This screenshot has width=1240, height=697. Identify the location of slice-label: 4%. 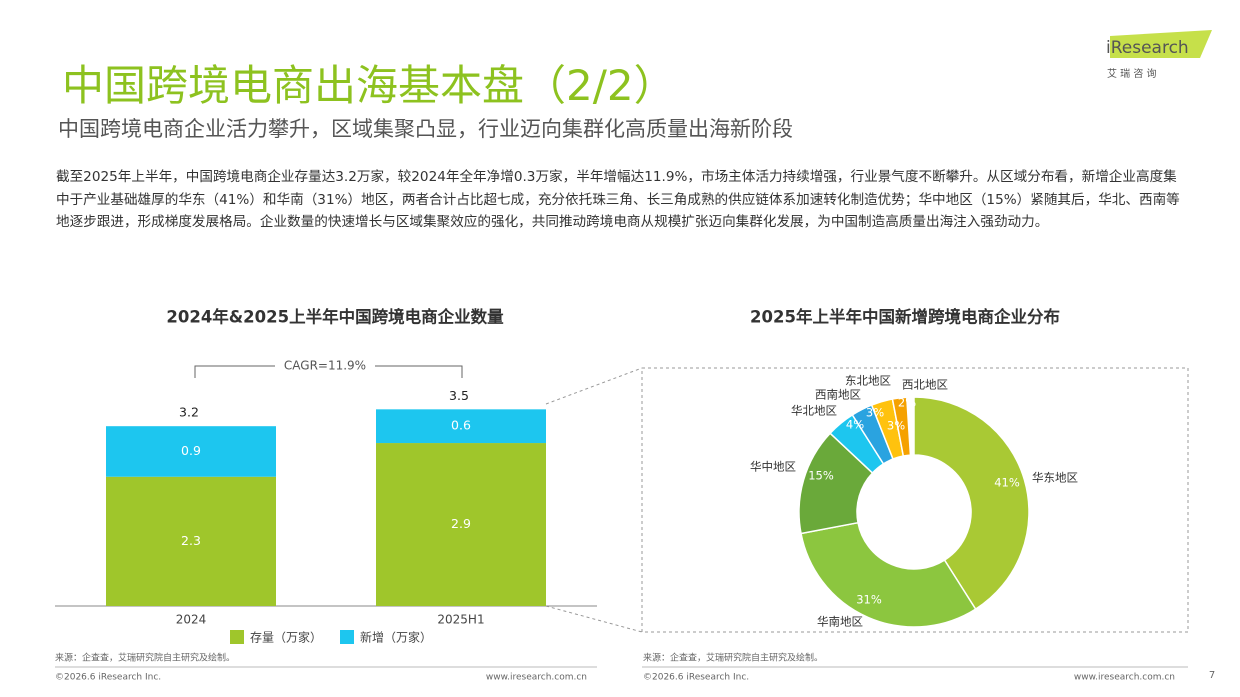
(855, 425).